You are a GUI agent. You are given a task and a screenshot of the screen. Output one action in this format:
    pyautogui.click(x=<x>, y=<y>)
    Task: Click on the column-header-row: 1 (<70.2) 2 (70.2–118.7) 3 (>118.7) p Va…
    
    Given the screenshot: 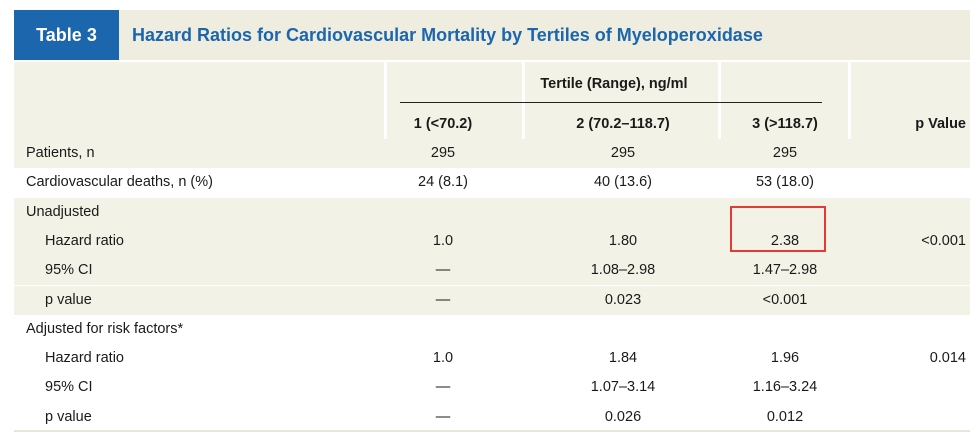 What is the action you would take?
    pyautogui.click(x=492, y=124)
    